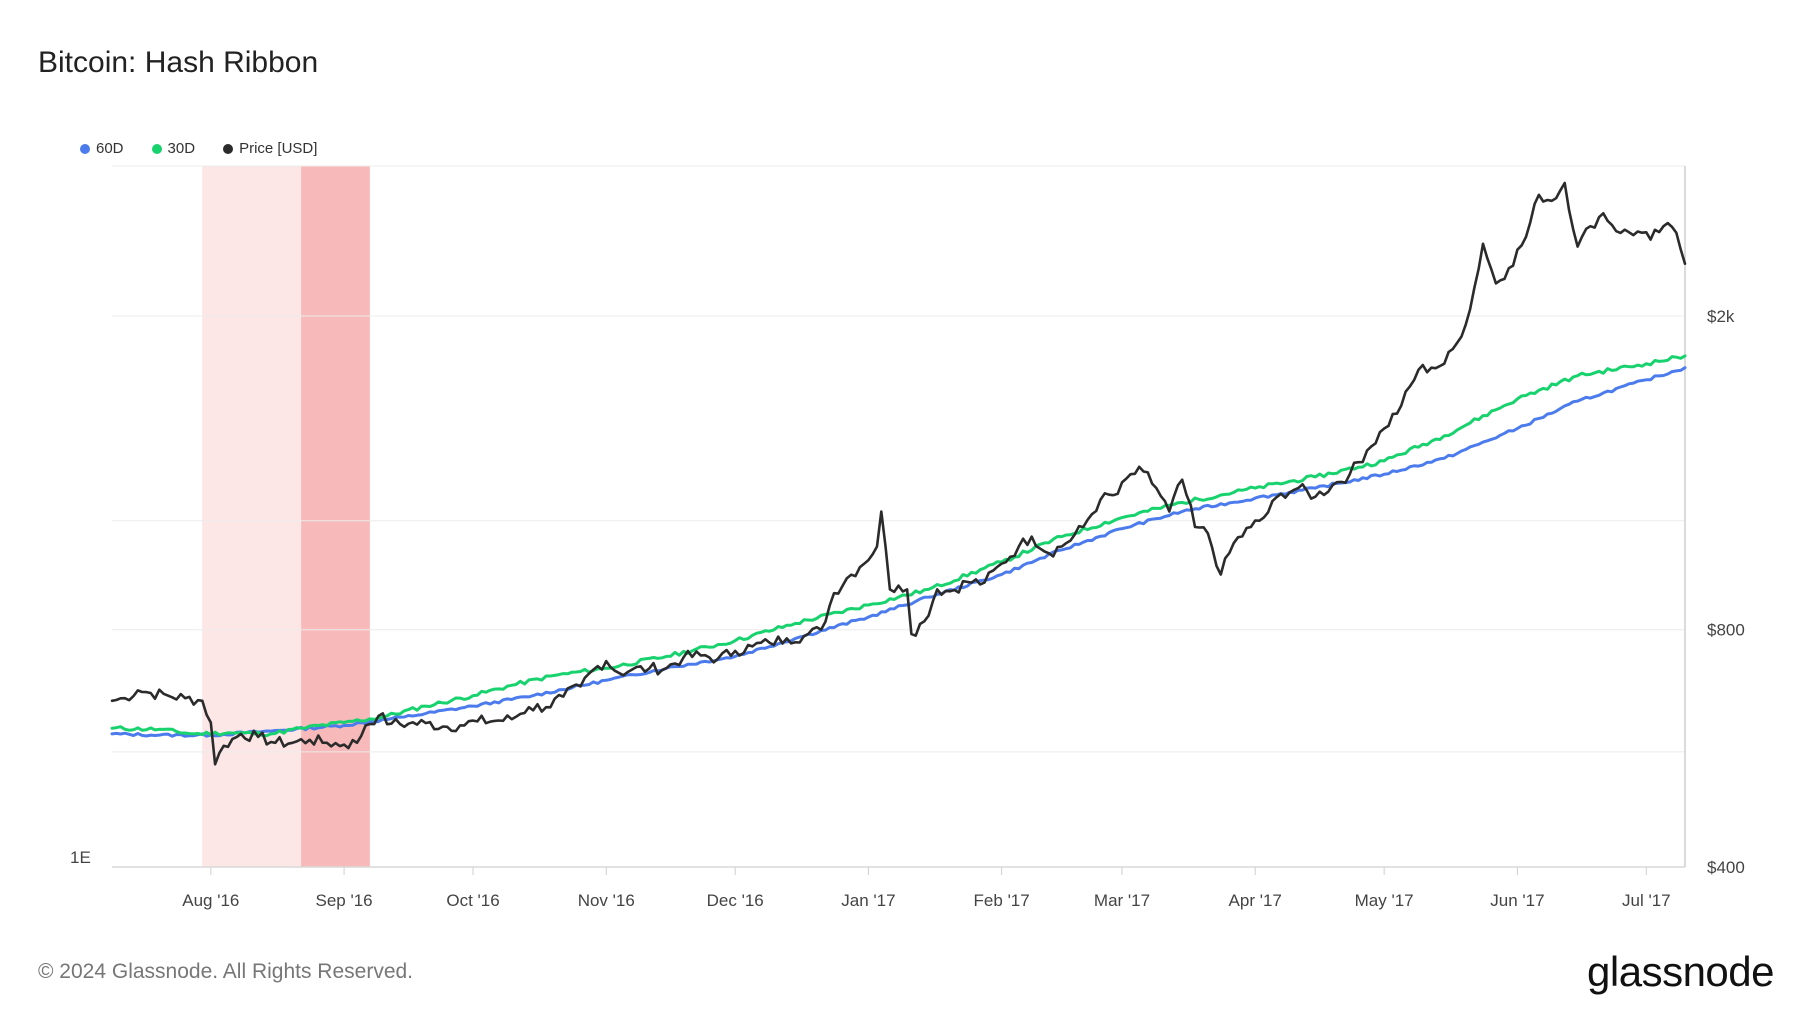  What do you see at coordinates (344, 900) in the screenshot?
I see `x-tick-label: Sep '16` at bounding box center [344, 900].